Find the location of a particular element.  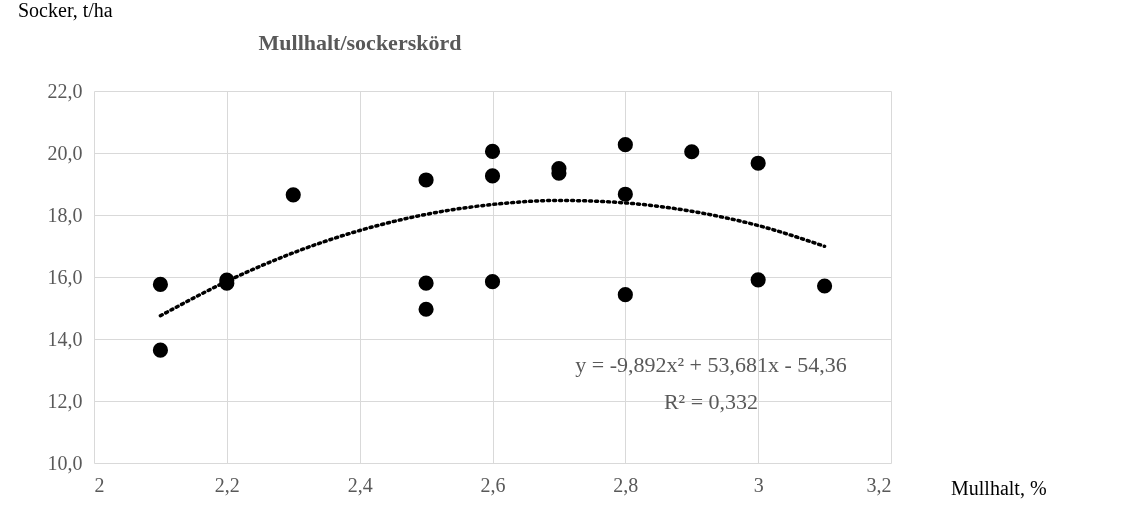

x-tick-label: 3,2 is located at coordinates (879, 484).